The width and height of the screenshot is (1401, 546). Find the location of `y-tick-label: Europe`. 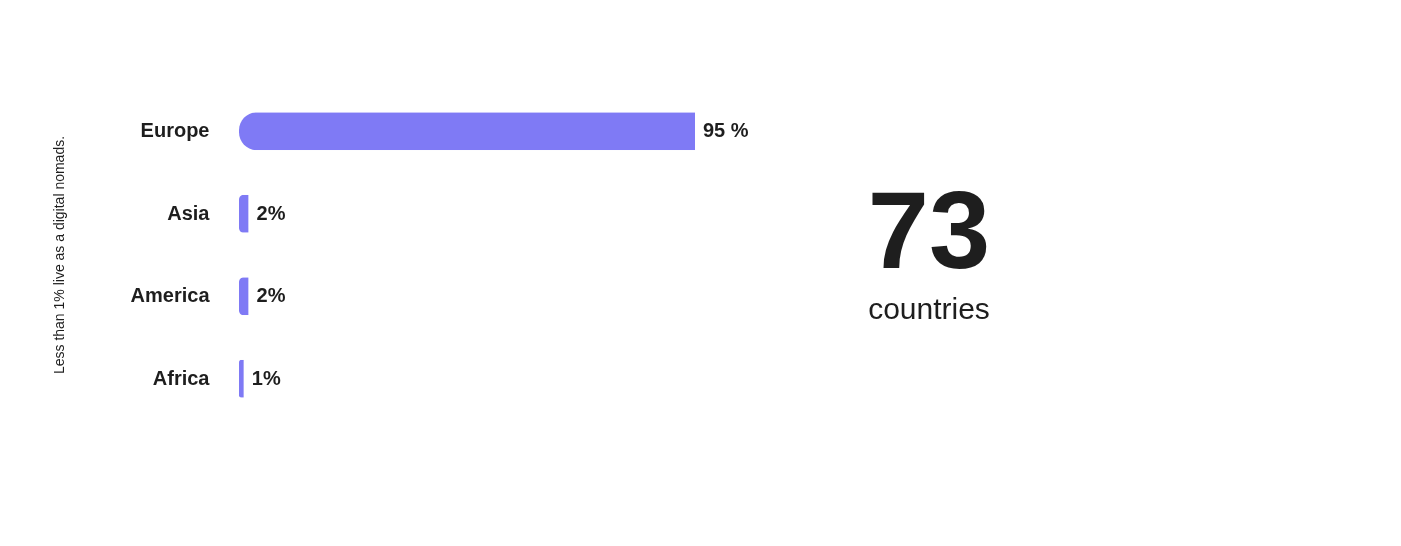

y-tick-label: Europe is located at coordinates (175, 130).